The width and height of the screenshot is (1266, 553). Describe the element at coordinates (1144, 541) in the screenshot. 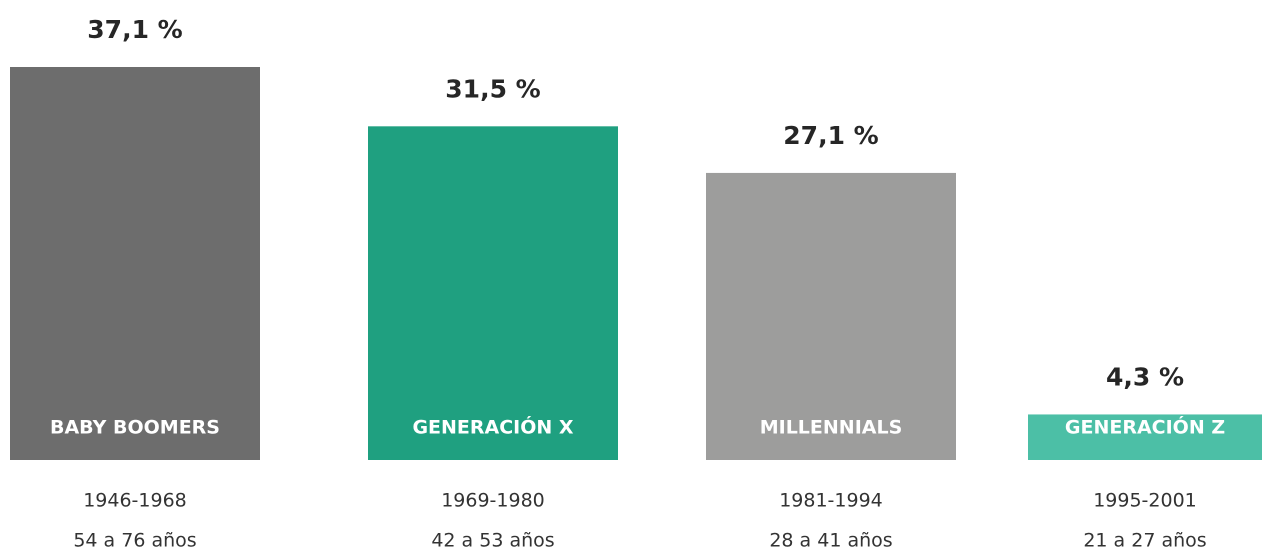

I see `age-label: 21 a 27 años` at that location.